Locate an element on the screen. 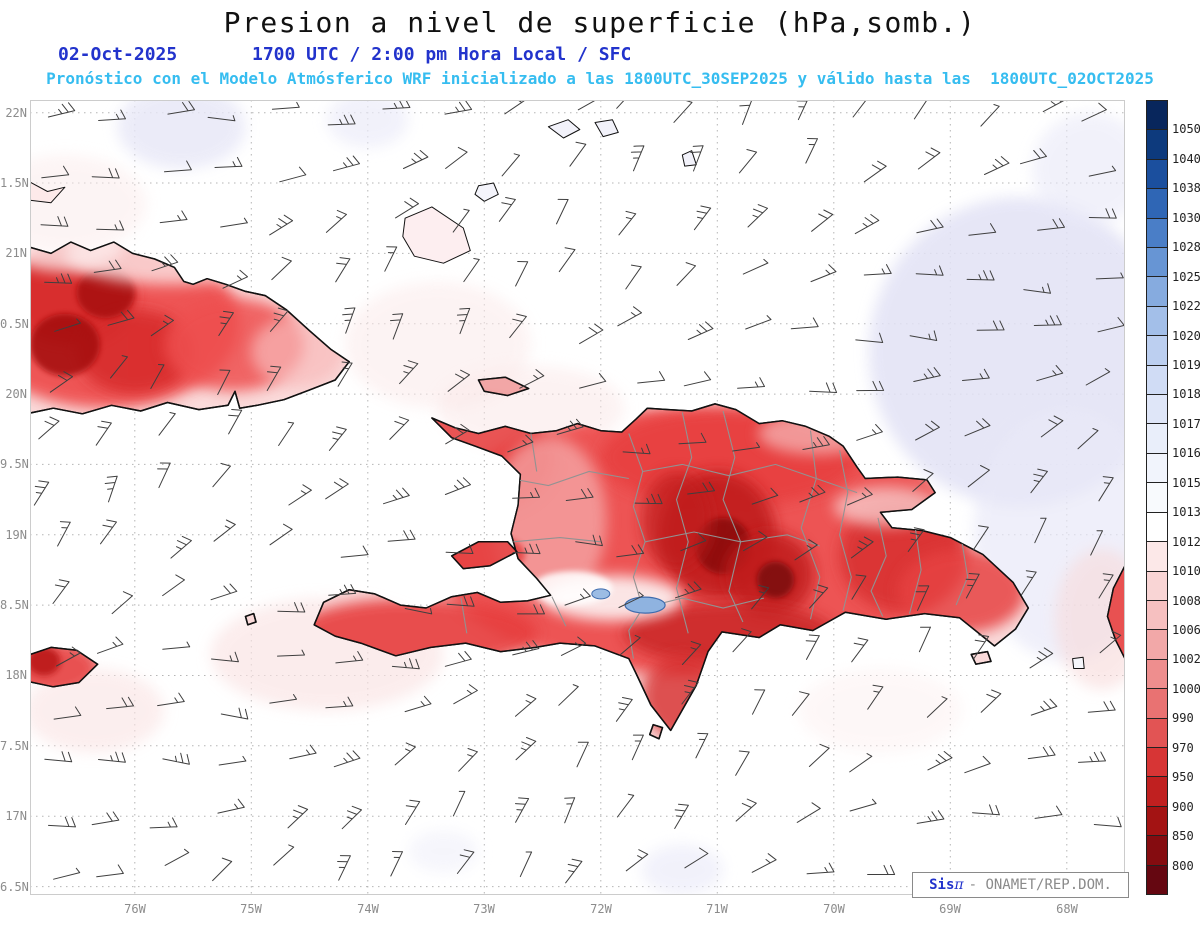 The height and width of the screenshot is (927, 1200). lat-tick-label: 1.5N is located at coordinates (14, 183).